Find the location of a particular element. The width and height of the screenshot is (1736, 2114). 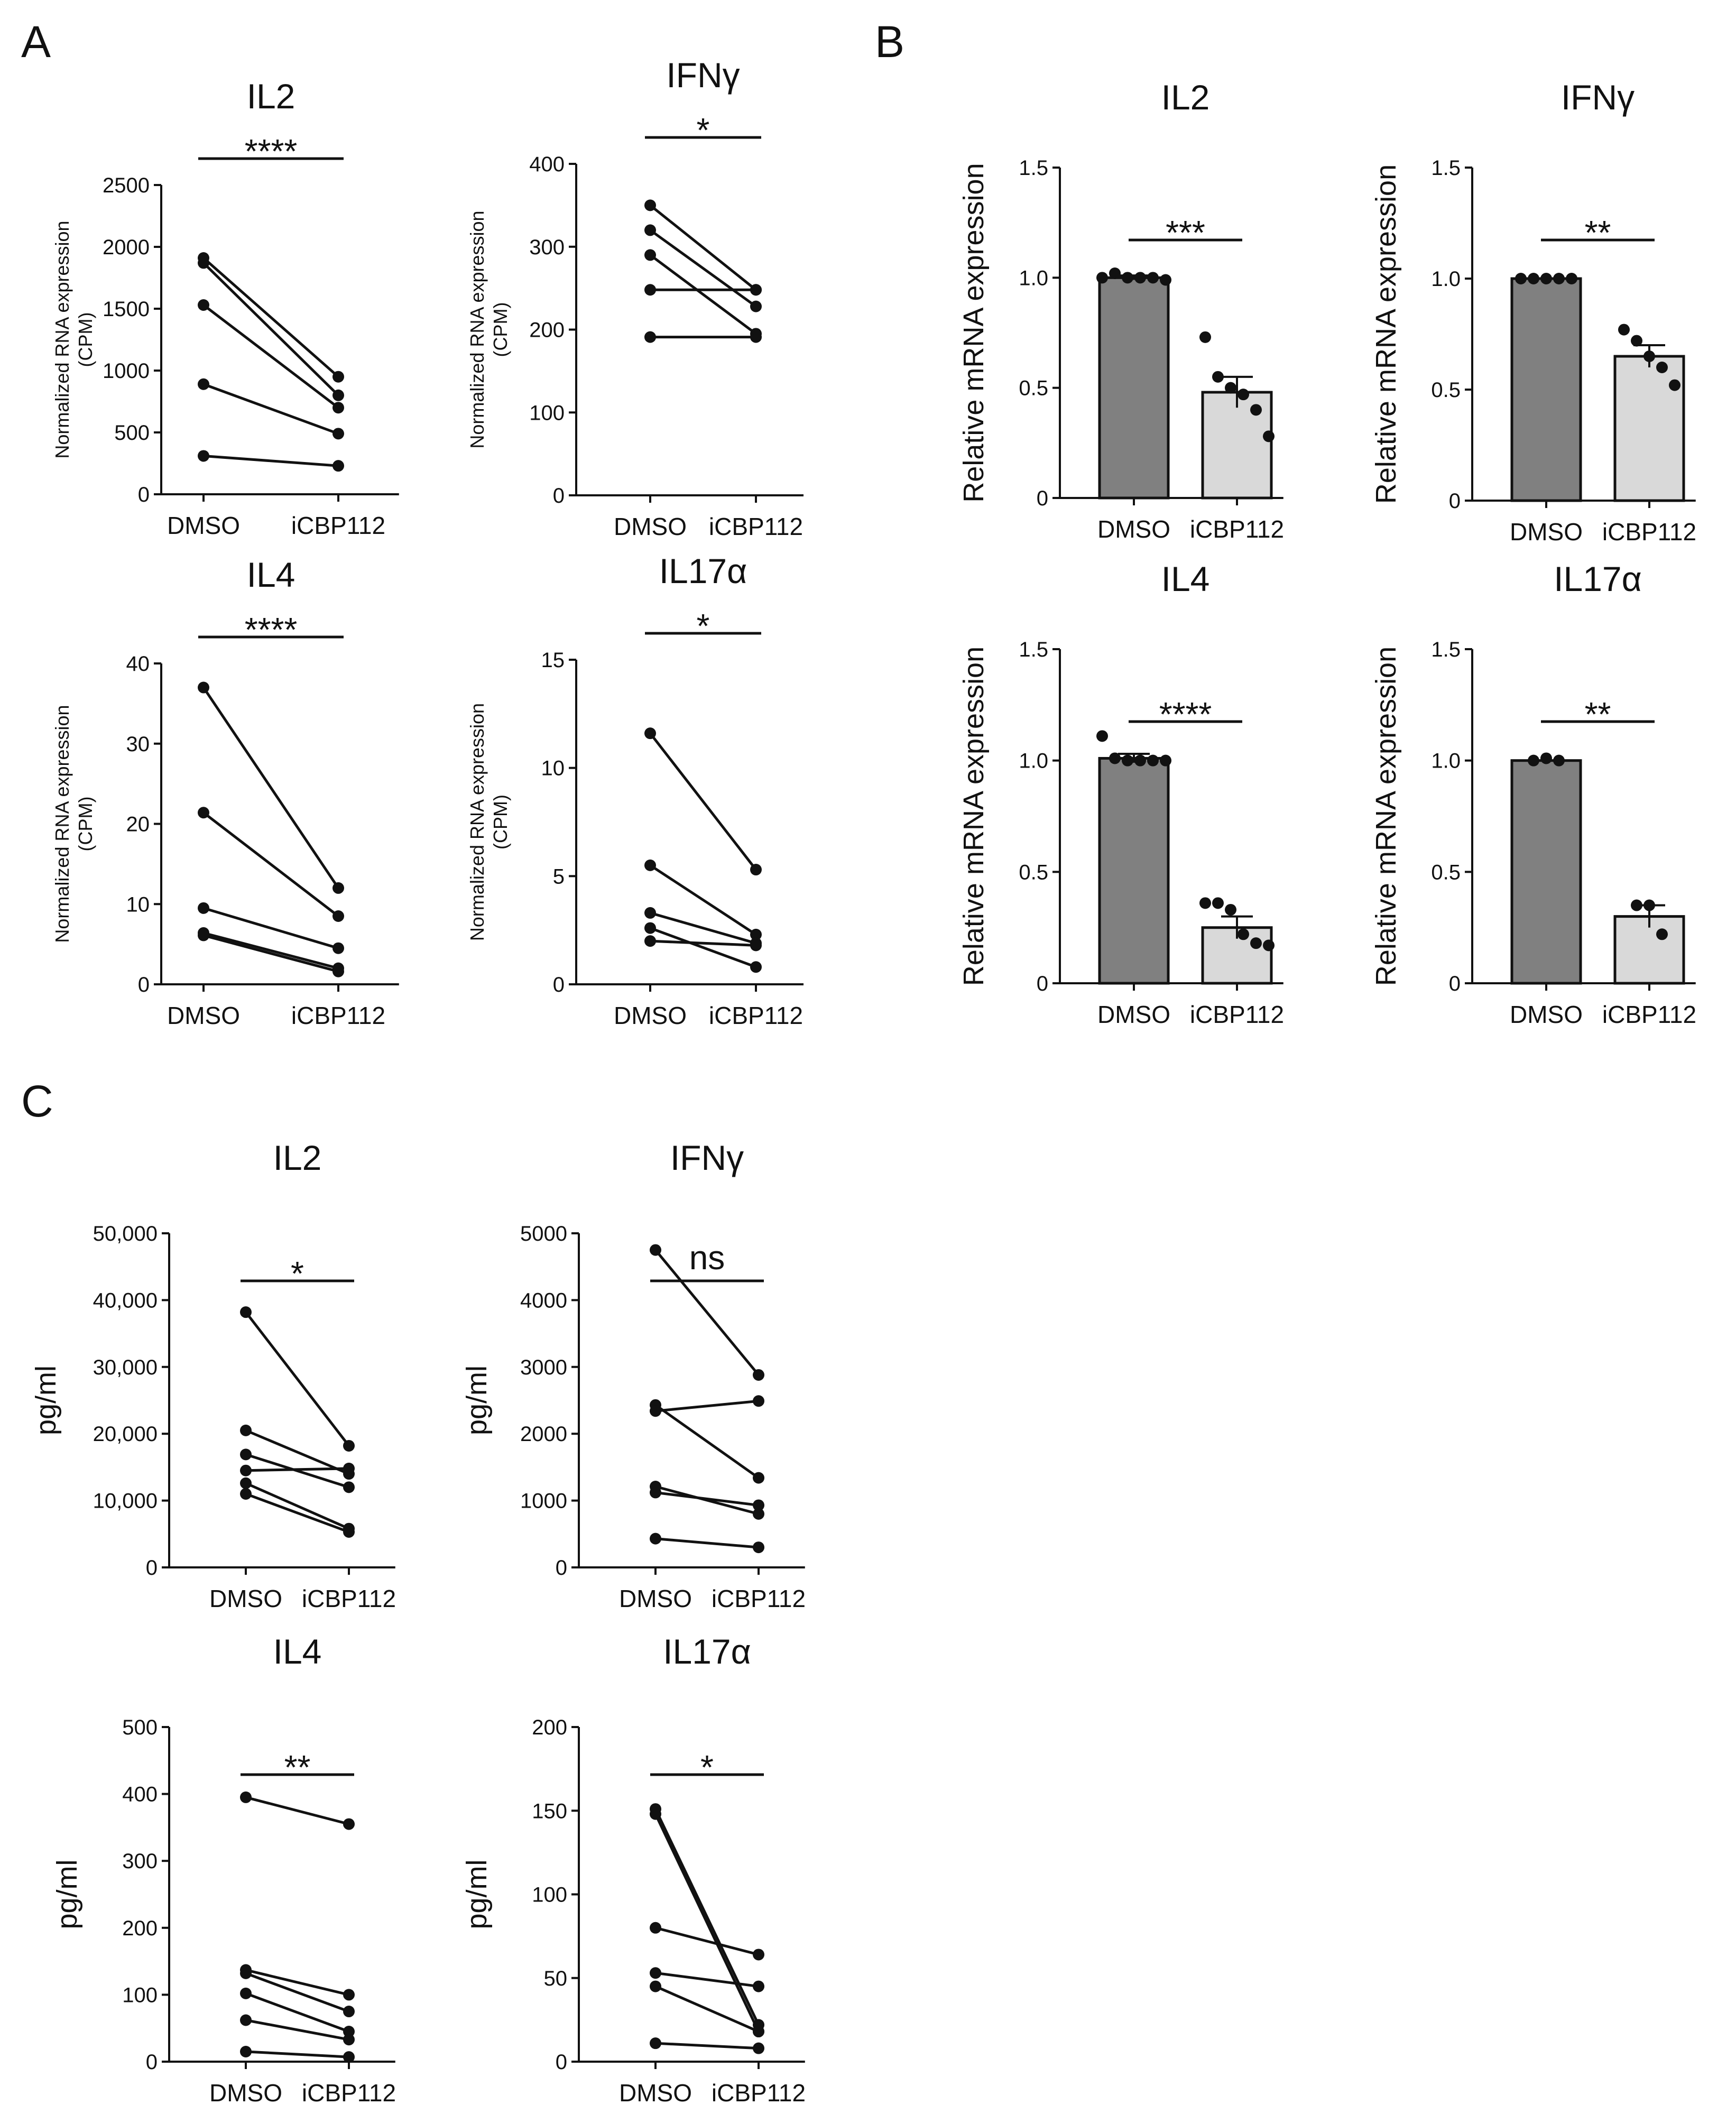

chart-11: IL17α 0 50 100 150 200 DMSO iCBP112 pg/ml * is located at coordinates (633, 1869).